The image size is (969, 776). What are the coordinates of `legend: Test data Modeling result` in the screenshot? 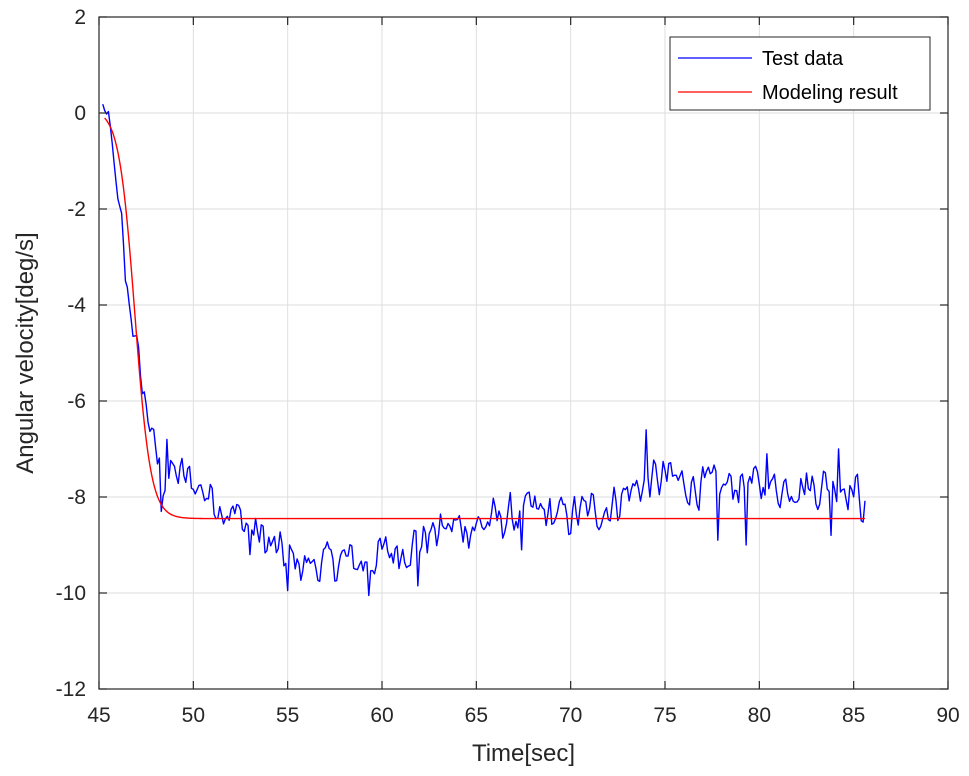 It's located at (800, 73).